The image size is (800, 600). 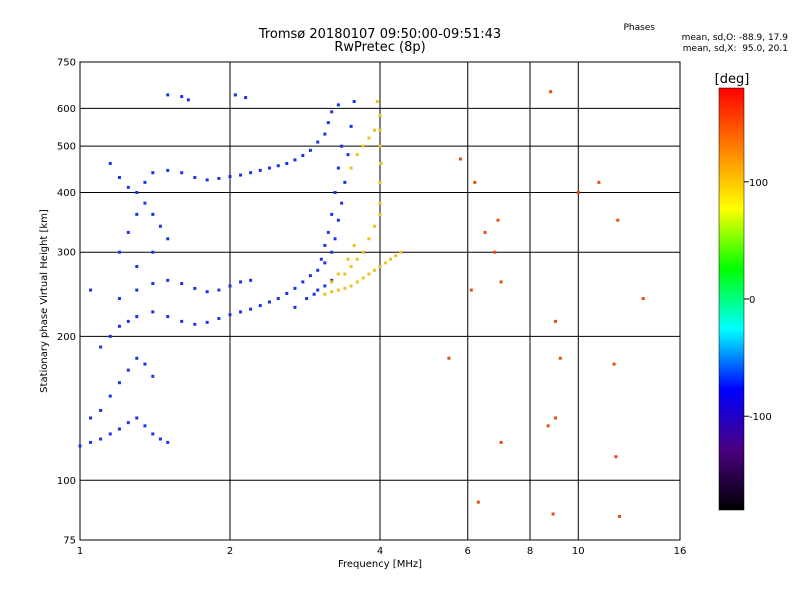 I want to click on x-tick-label: 1, so click(x=80, y=551).